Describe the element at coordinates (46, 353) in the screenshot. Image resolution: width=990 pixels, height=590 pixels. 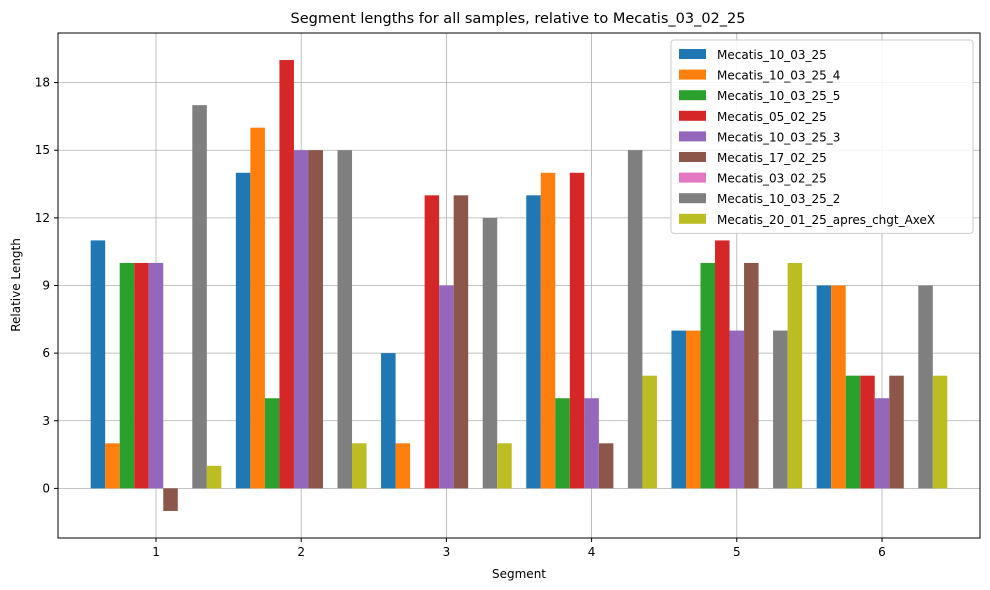
I see `y-tick-label: 6` at that location.